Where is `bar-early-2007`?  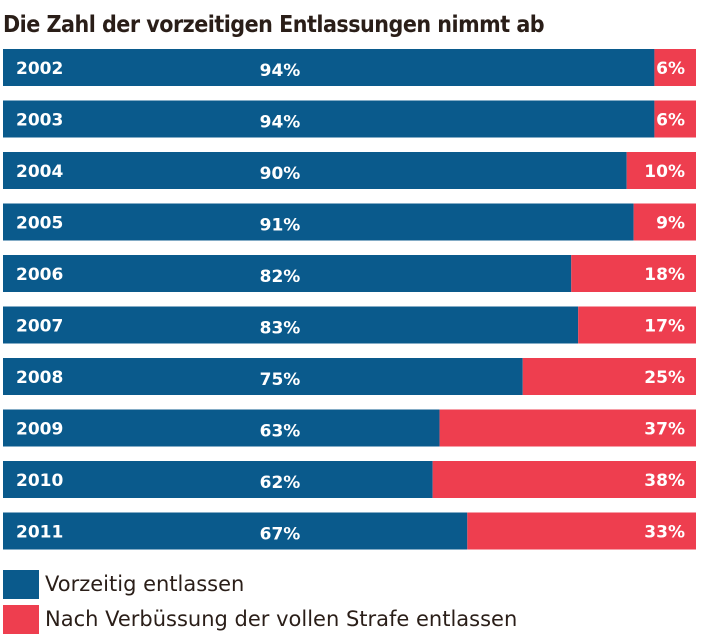 bar-early-2007 is located at coordinates (291, 325).